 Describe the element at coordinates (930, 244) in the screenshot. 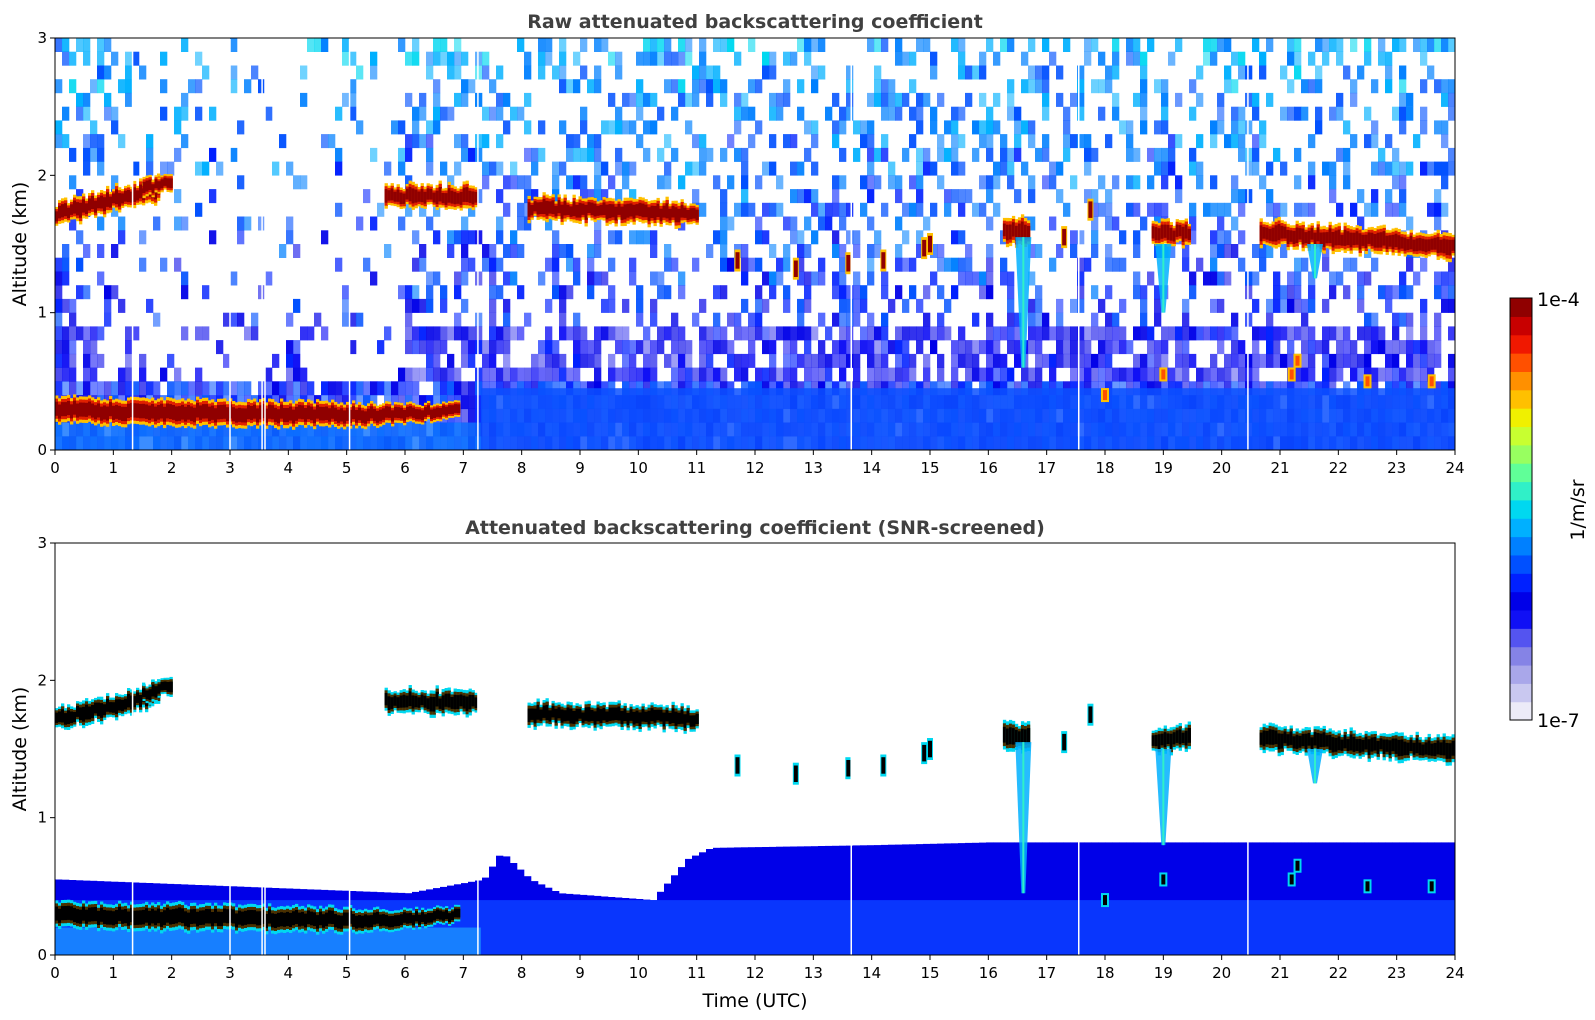

I see `cloud-patch` at that location.